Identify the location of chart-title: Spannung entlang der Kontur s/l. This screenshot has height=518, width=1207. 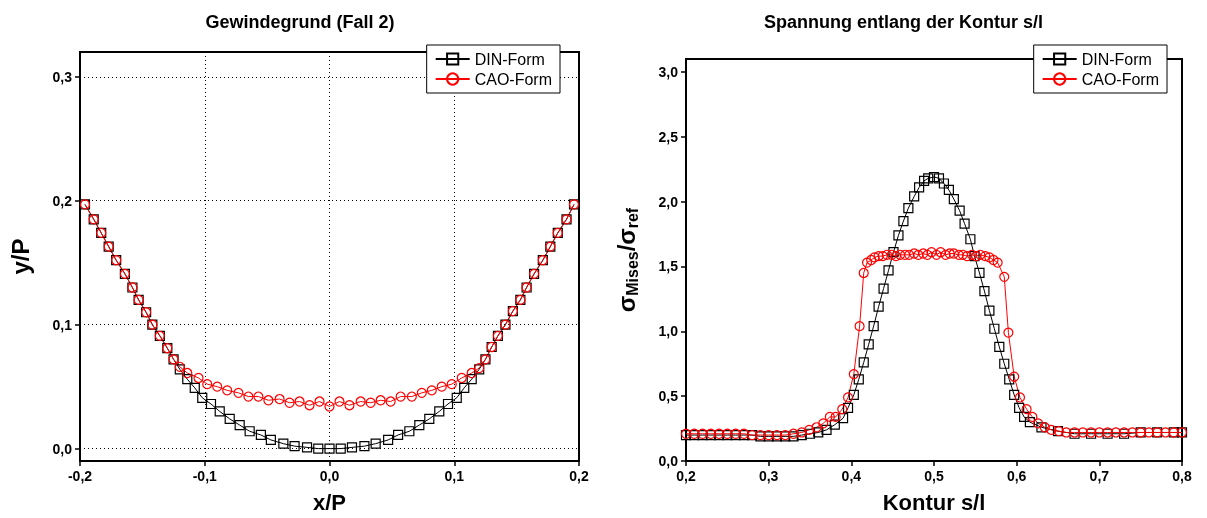
(903, 22).